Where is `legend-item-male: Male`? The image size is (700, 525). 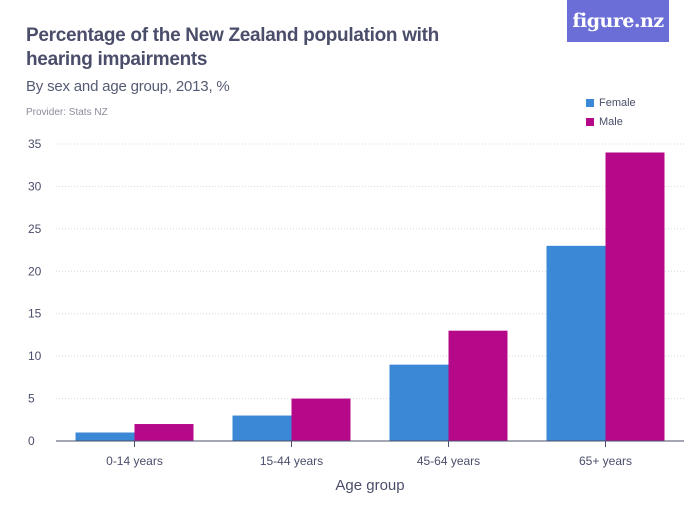 legend-item-male: Male is located at coordinates (611, 121).